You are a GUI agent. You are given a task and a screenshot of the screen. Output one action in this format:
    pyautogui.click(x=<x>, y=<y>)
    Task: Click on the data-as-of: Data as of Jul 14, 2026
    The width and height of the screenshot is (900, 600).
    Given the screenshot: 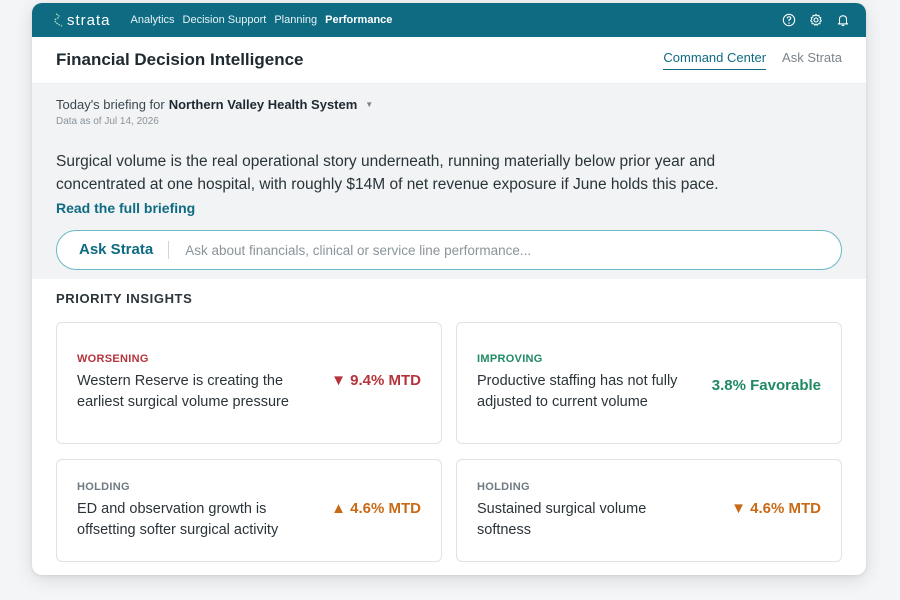 What is the action you would take?
    pyautogui.click(x=107, y=121)
    